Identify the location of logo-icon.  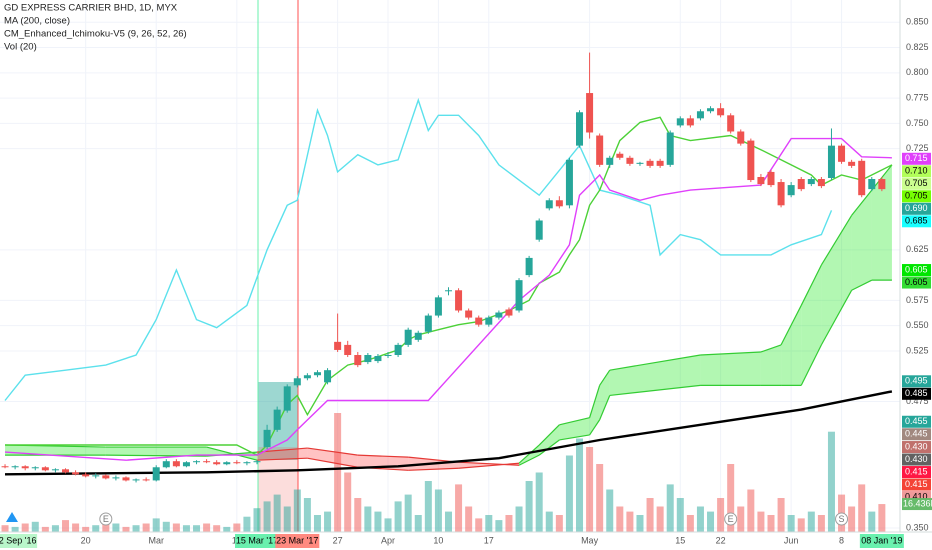
(12, 517).